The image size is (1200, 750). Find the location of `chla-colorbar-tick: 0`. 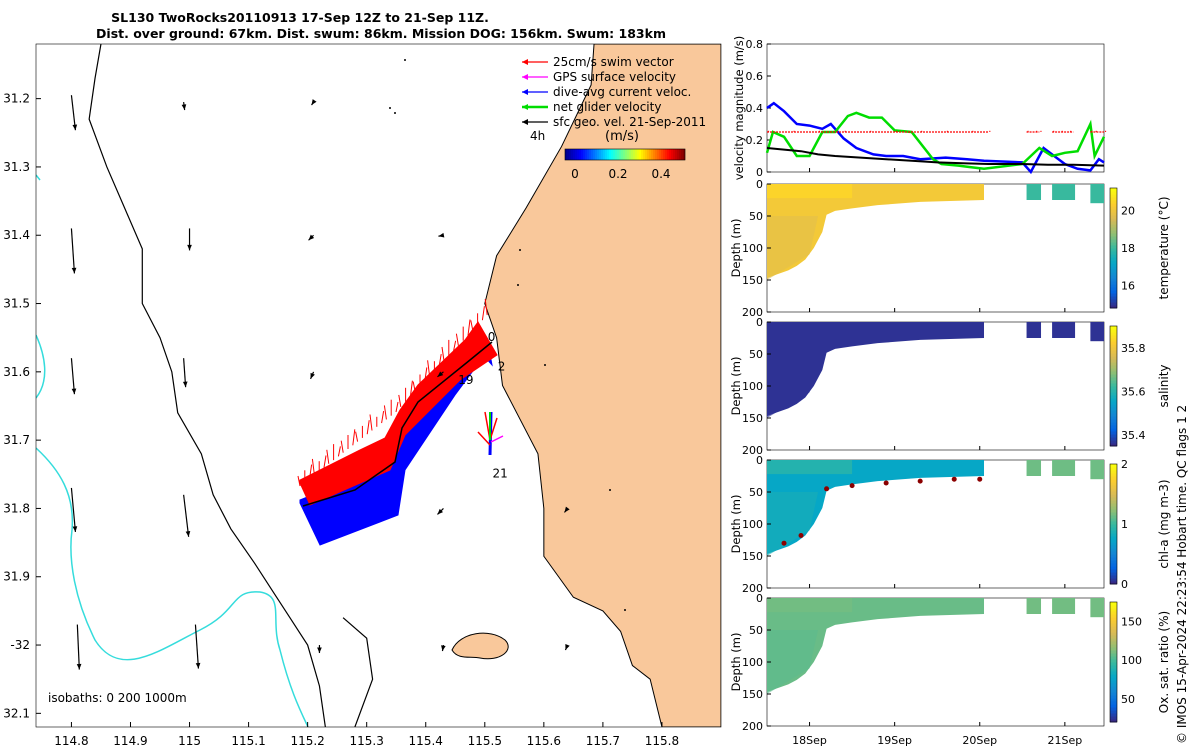

chla-colorbar-tick: 0 is located at coordinates (1124, 584).